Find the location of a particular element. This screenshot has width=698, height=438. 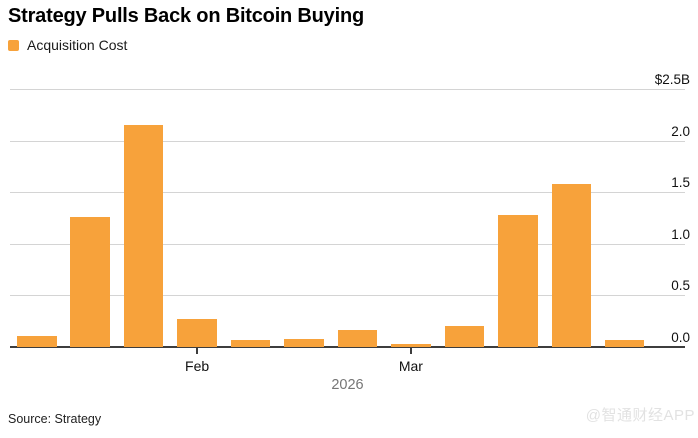

source-note: Source: Strategy is located at coordinates (55, 419).